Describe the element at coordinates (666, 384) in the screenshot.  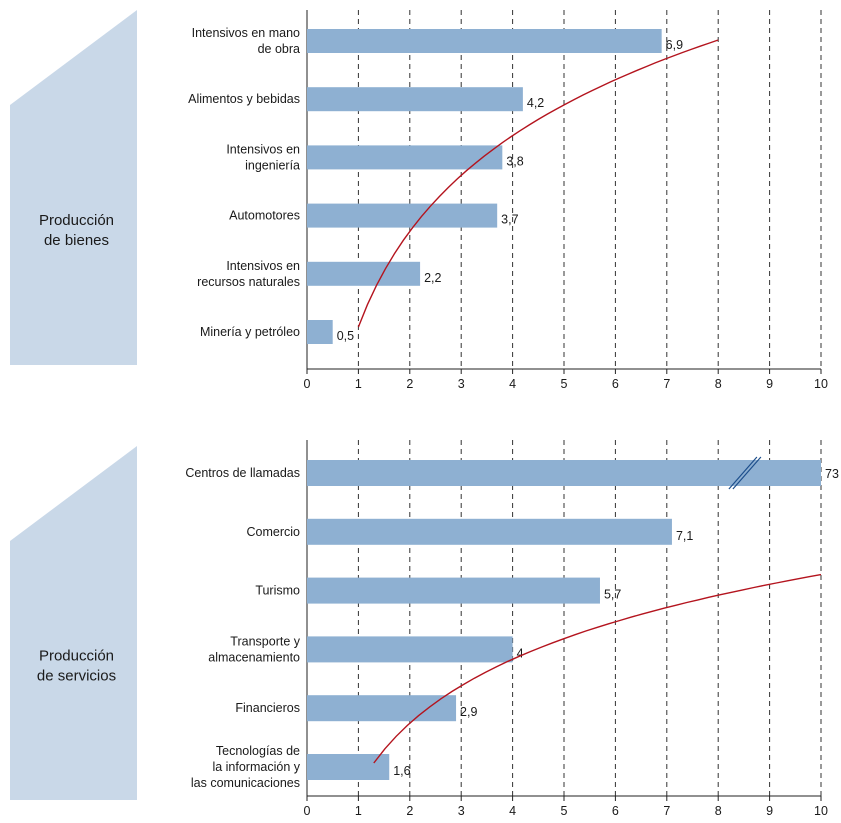
I see `goods-tick-label: 7` at that location.